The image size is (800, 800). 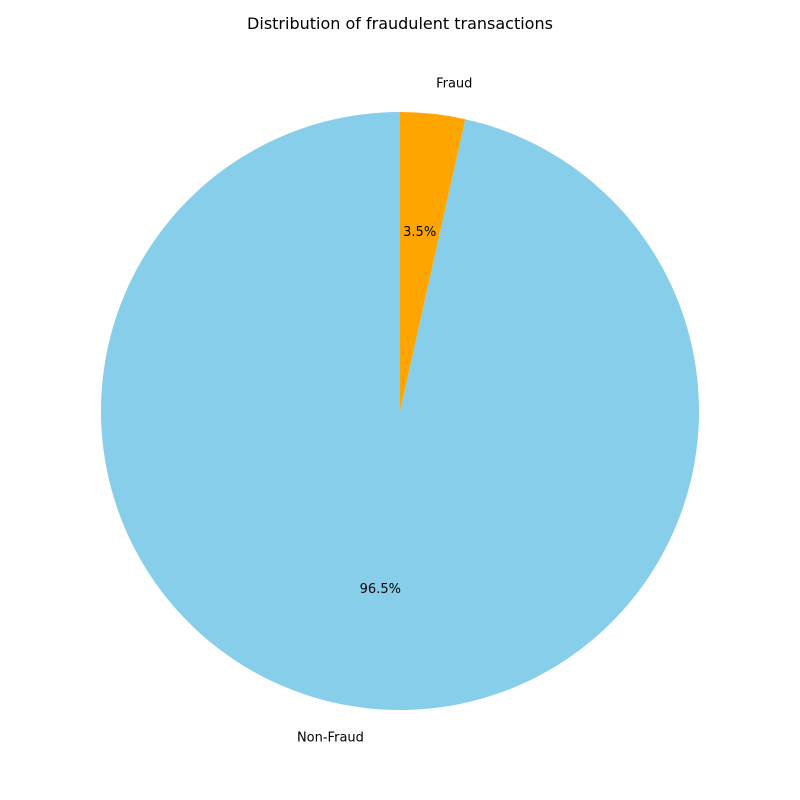 I want to click on slice-label: Non-Fraud, so click(x=330, y=737).